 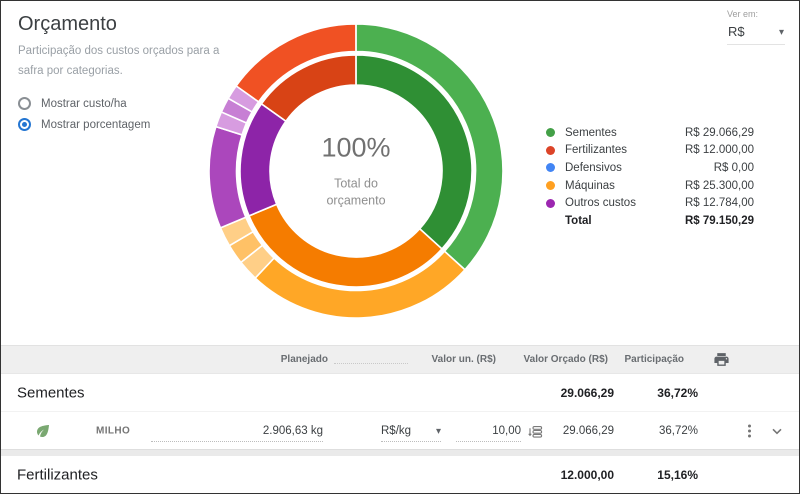 I want to click on legend-label: Outros custos, so click(x=600, y=203).